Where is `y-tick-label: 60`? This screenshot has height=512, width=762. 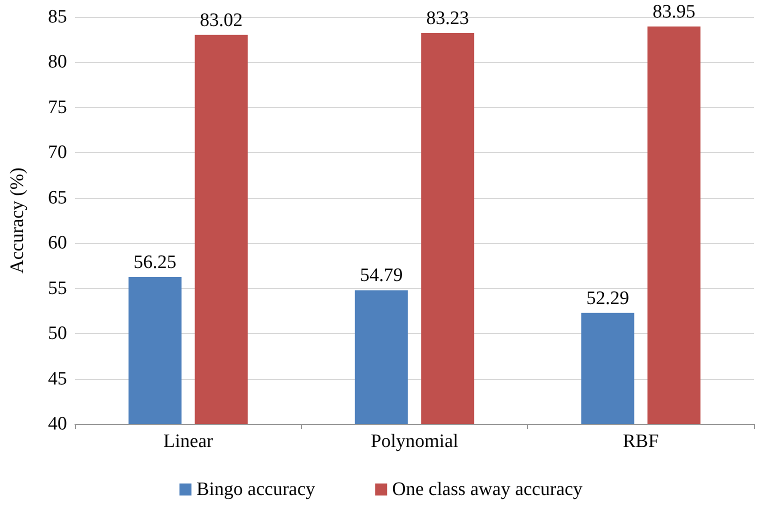
y-tick-label: 60 is located at coordinates (57, 243).